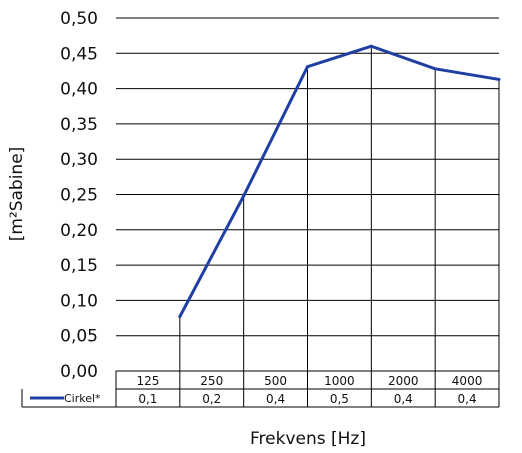 Image resolution: width=522 pixels, height=453 pixels. What do you see at coordinates (339, 399) in the screenshot?
I see `table-cell: 0,5` at bounding box center [339, 399].